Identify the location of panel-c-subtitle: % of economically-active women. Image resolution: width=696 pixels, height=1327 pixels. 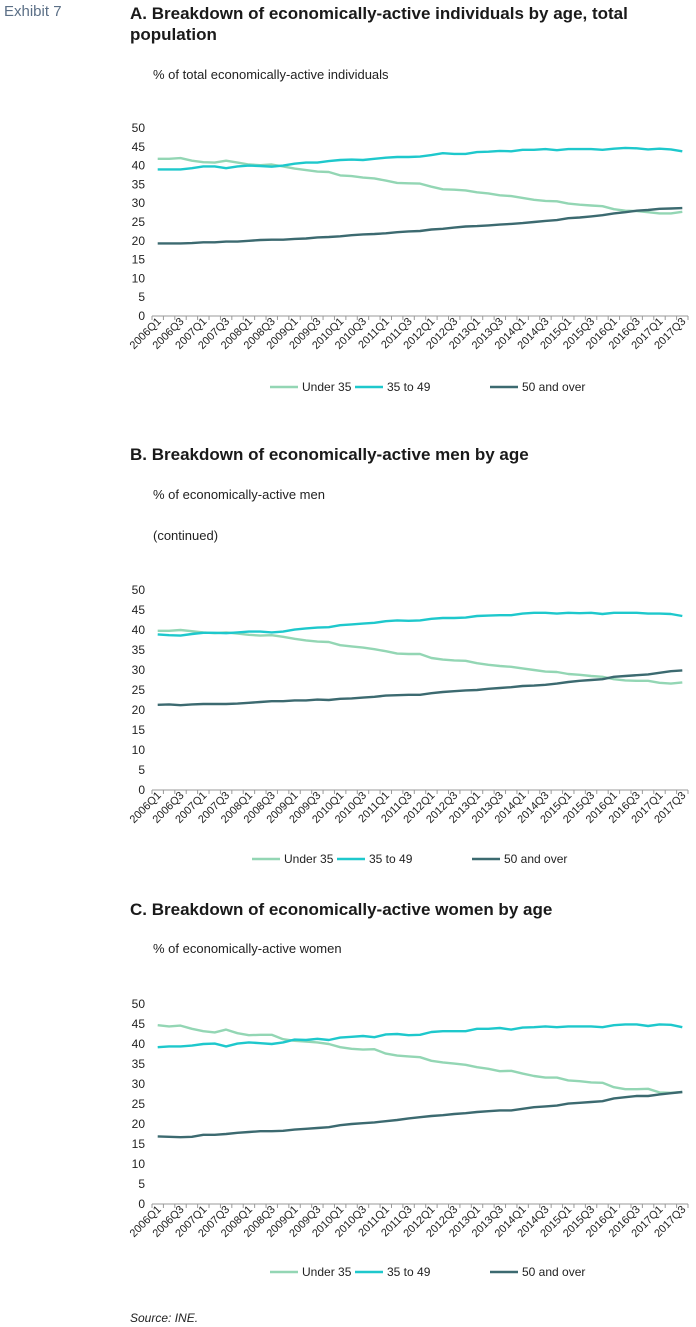
(247, 948).